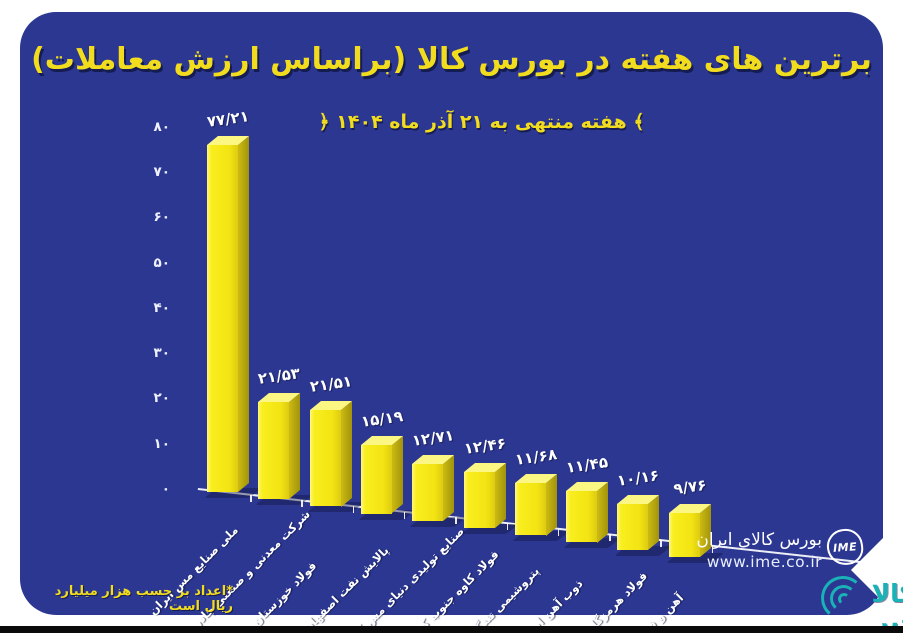 The image size is (903, 633). I want to click on brand-name: بورس کالای ایران, so click(759, 540).